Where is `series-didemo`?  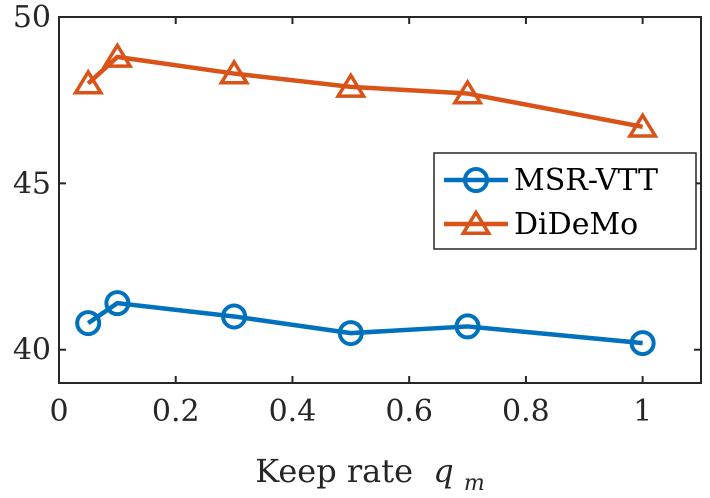 series-didemo is located at coordinates (365, 90).